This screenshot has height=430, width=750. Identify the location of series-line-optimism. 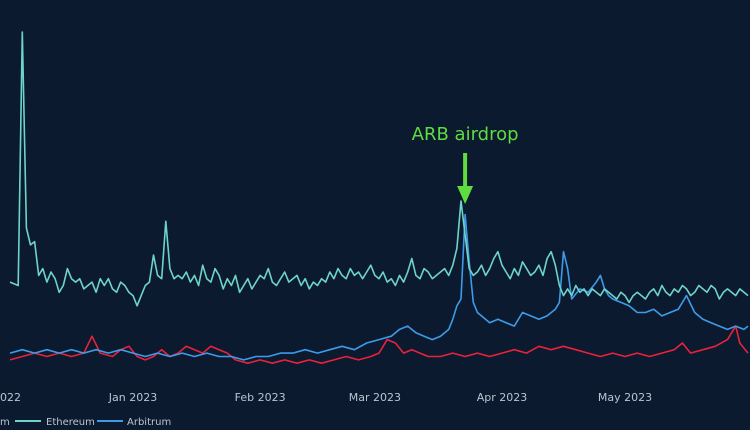
(379, 345).